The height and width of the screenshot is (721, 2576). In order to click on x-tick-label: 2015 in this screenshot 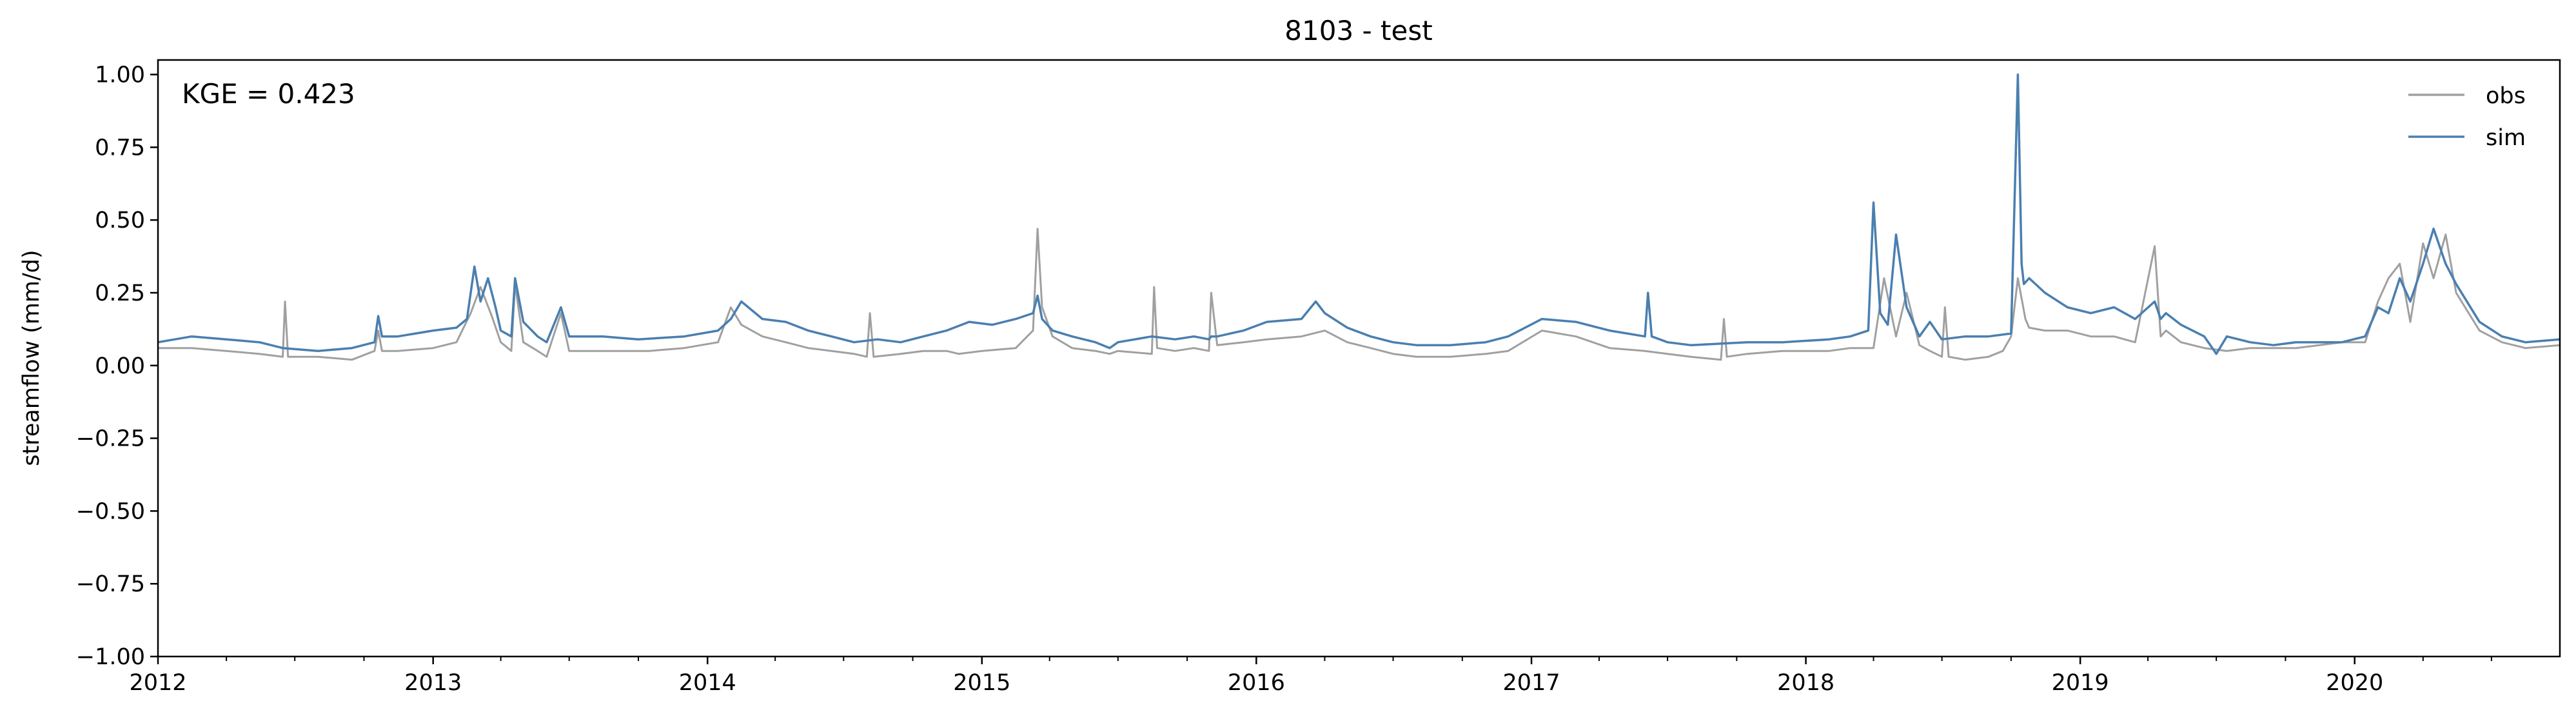, I will do `click(981, 683)`.